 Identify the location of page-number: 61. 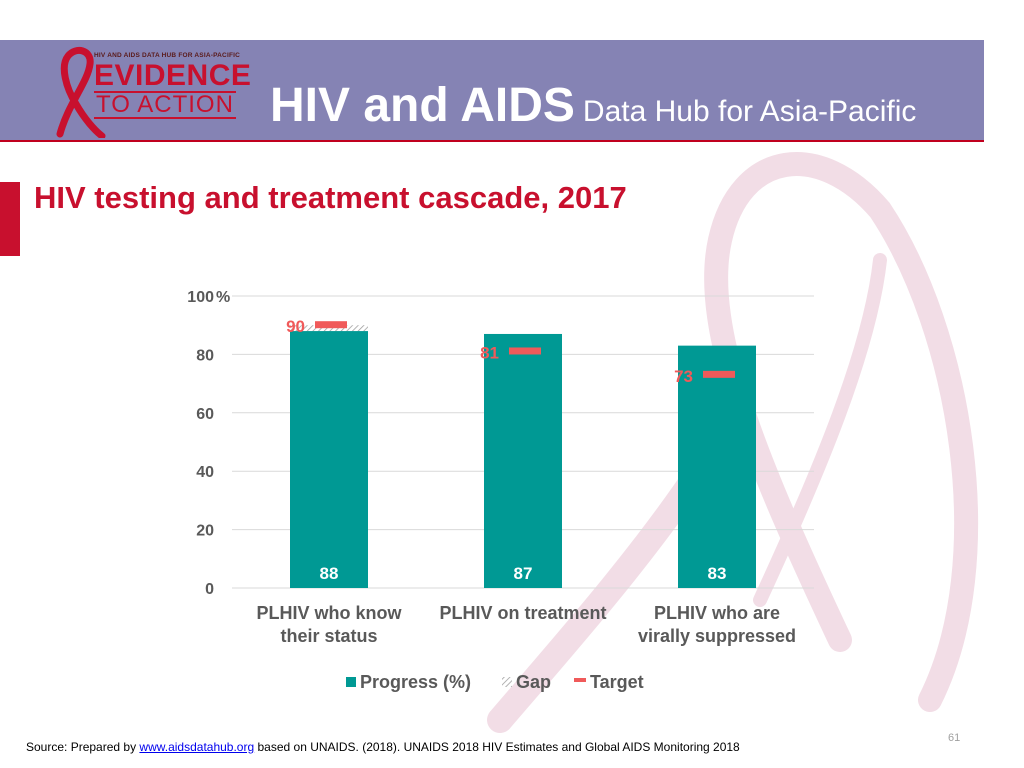
(954, 738).